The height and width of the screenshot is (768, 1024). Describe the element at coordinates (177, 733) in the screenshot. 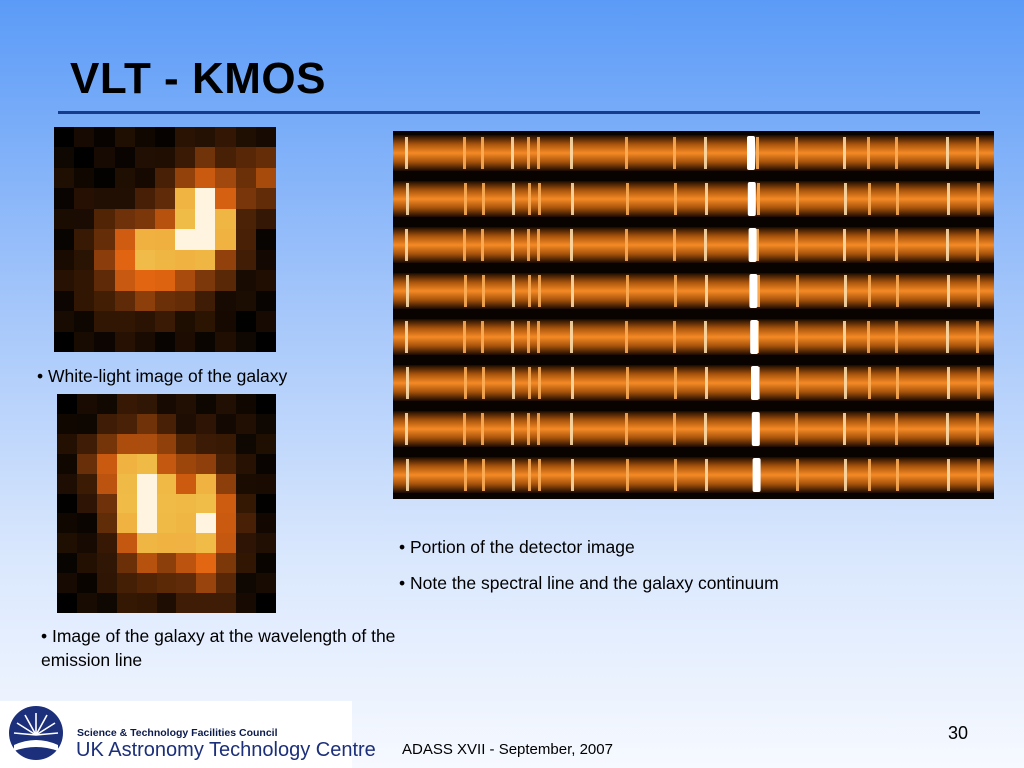

I see `stfc-council-label: Science & Technology Facilities Council` at that location.